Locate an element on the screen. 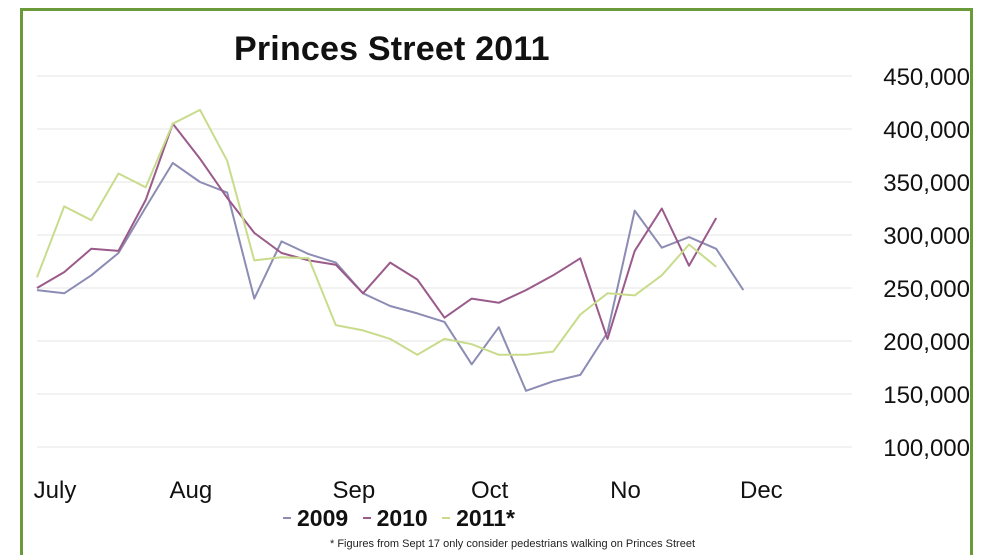 The width and height of the screenshot is (997, 555). legend-item-2009: 2009 is located at coordinates (315, 518).